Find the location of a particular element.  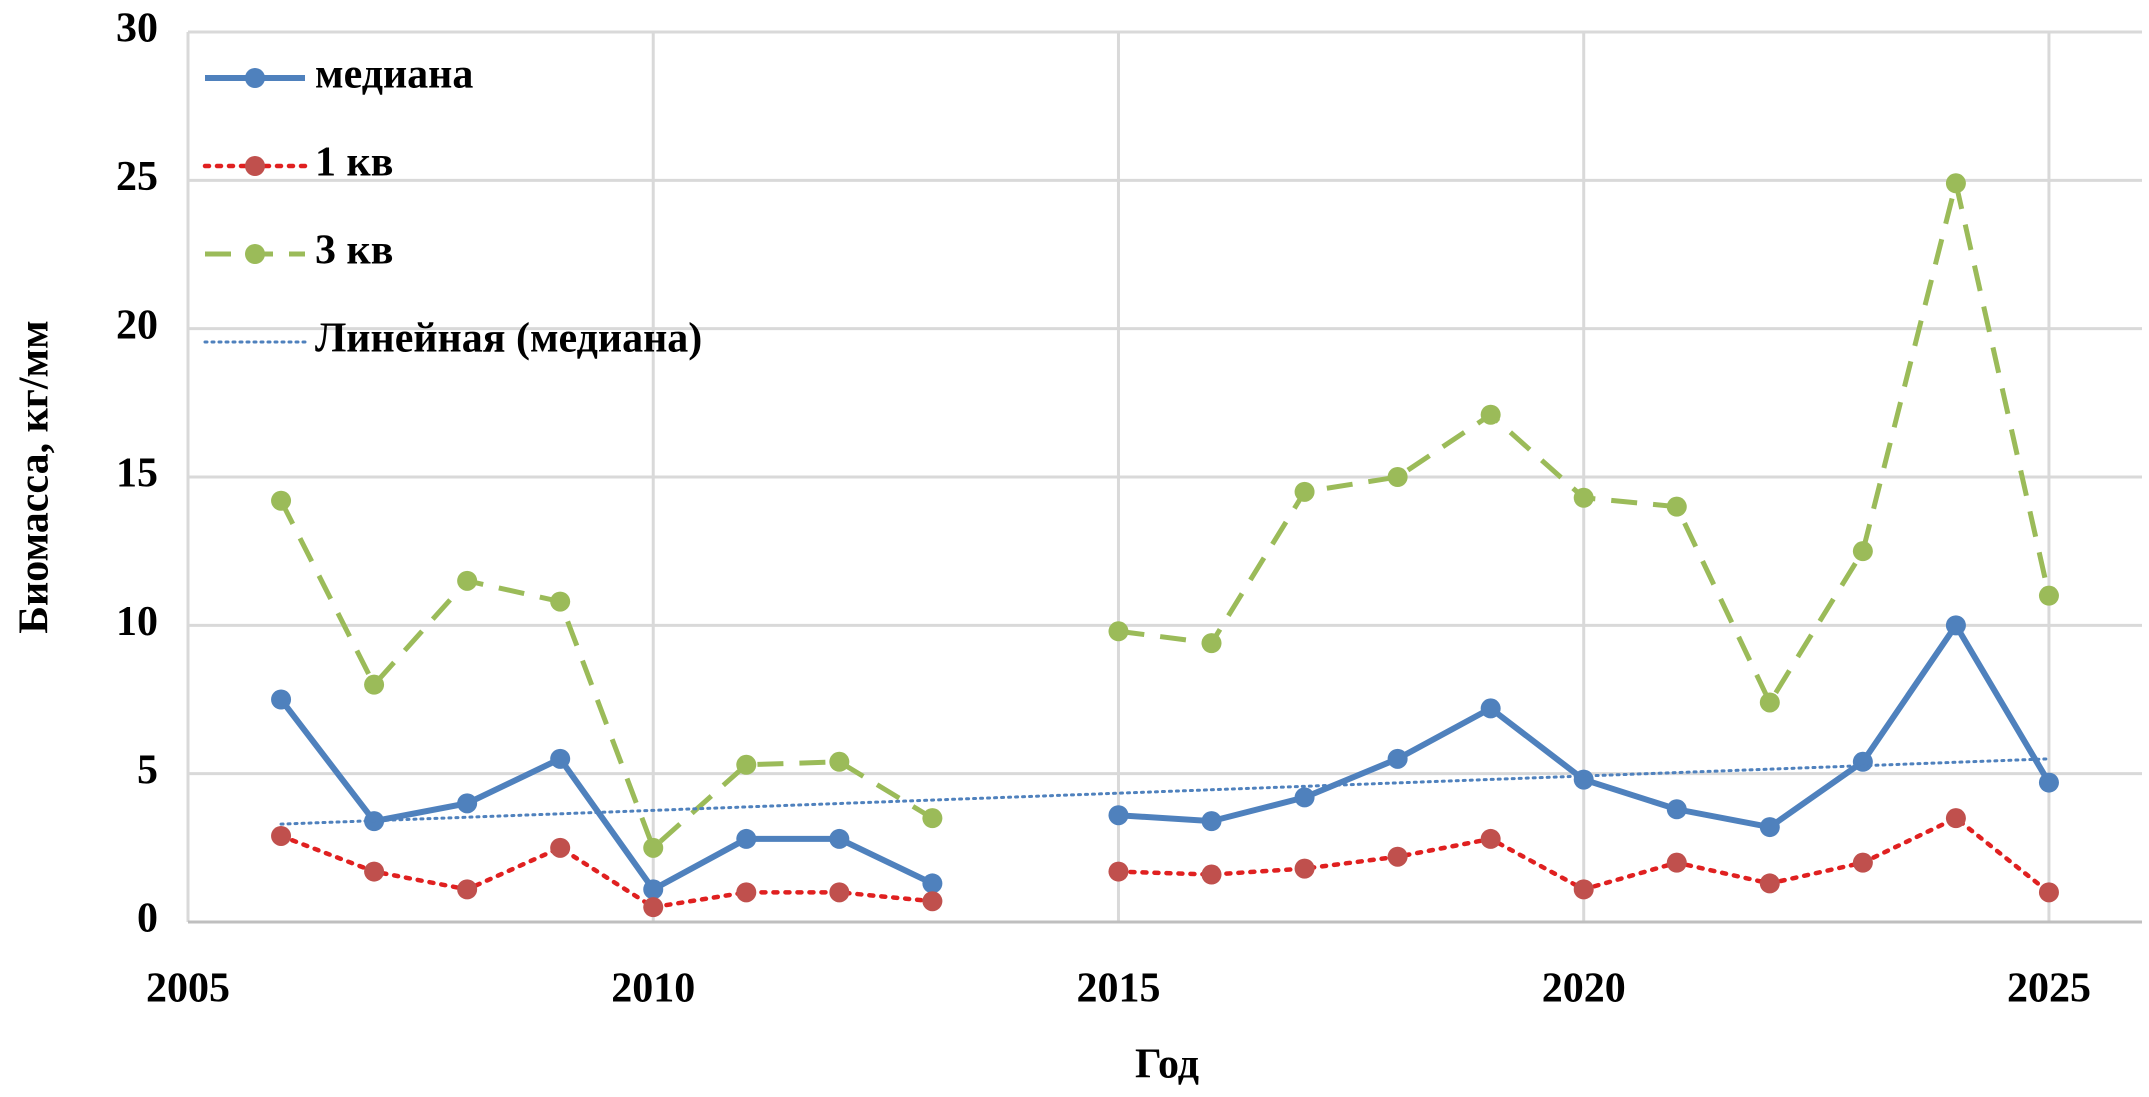

y-axis-label: Биомасса, кг/мм is located at coordinates (35, 476).